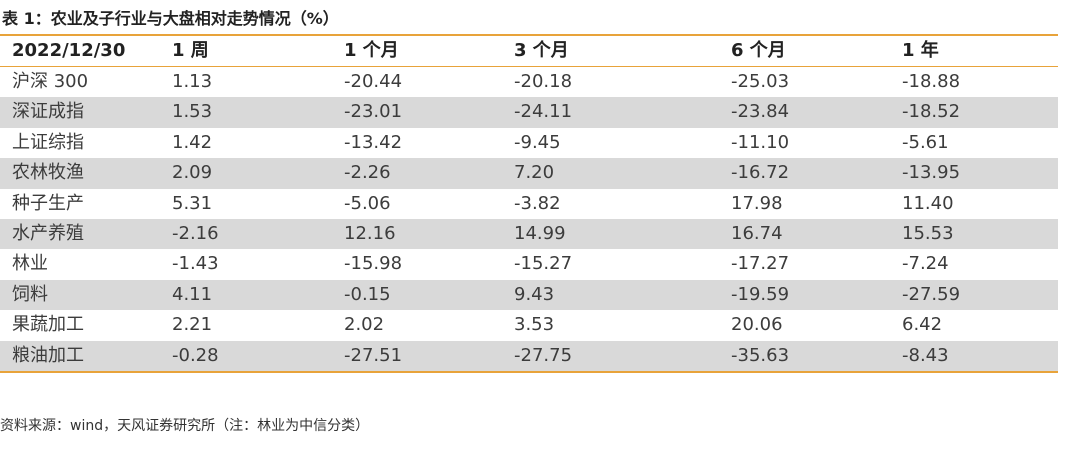  Describe the element at coordinates (543, 355) in the screenshot. I see `table-cell: -27.75` at that location.